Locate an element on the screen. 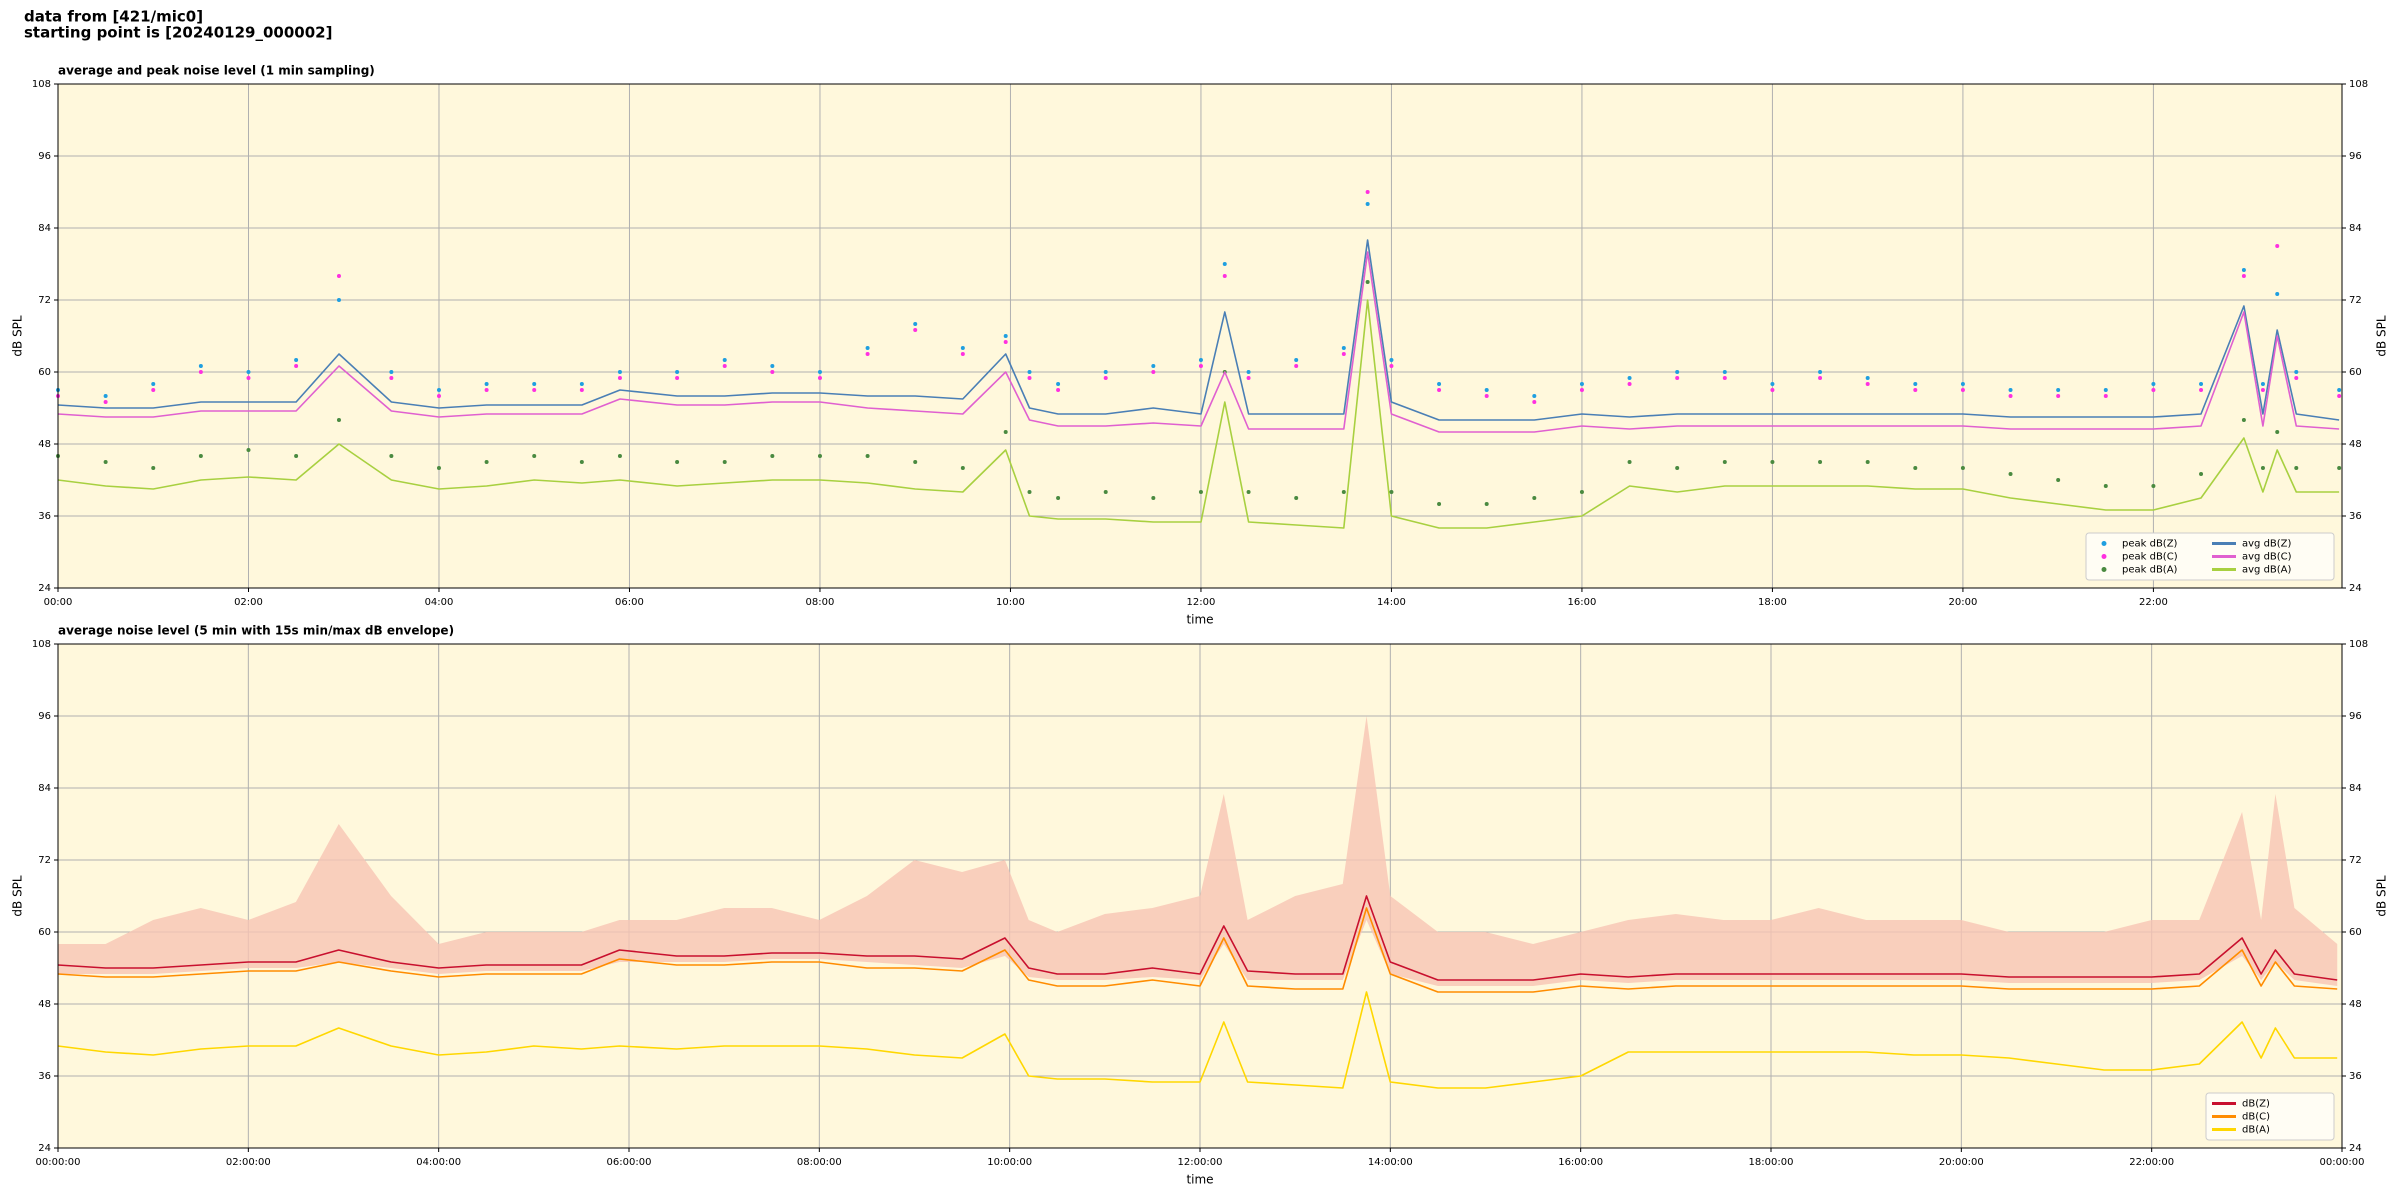 This screenshot has height=1200, width=2400. x-tick-label: 08:00:00 is located at coordinates (819, 1162).